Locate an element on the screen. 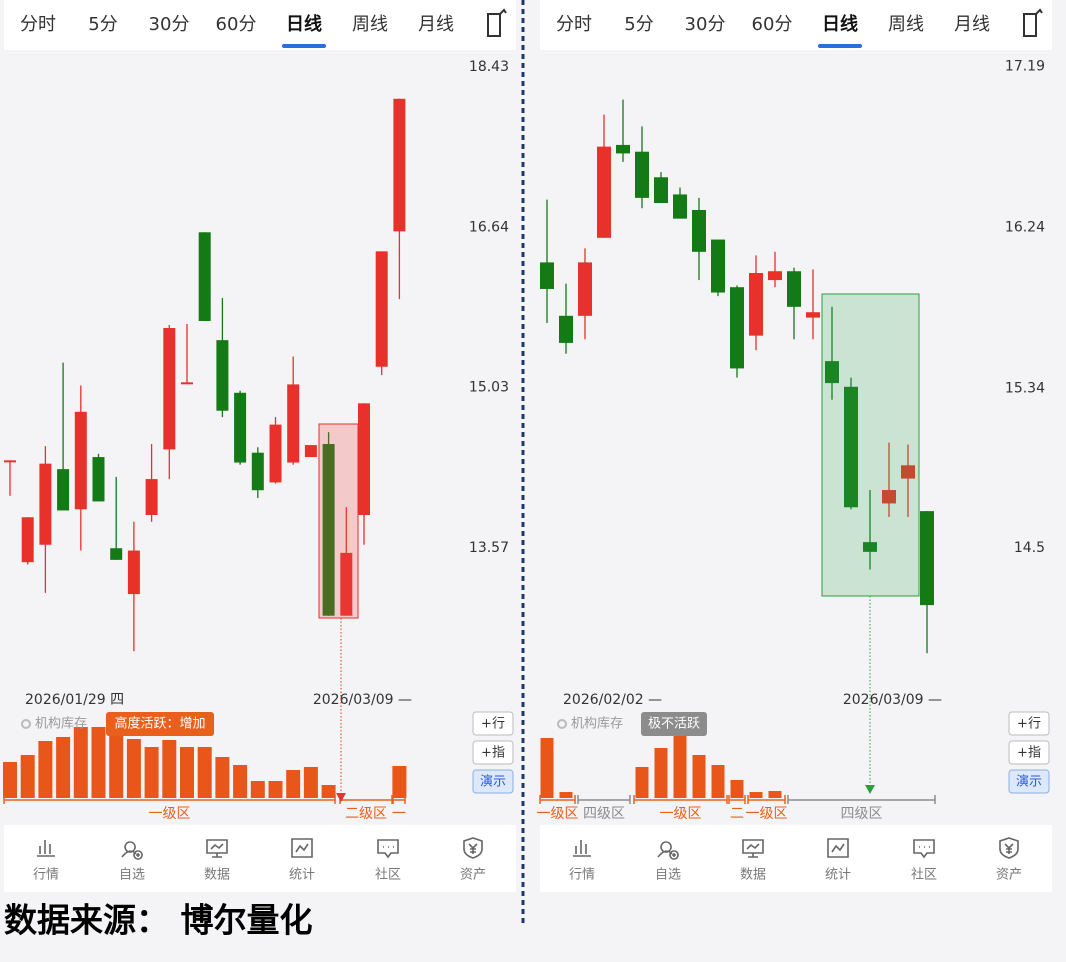 Image resolution: width=1066 pixels, height=962 pixels. status-badge is located at coordinates (674, 724).